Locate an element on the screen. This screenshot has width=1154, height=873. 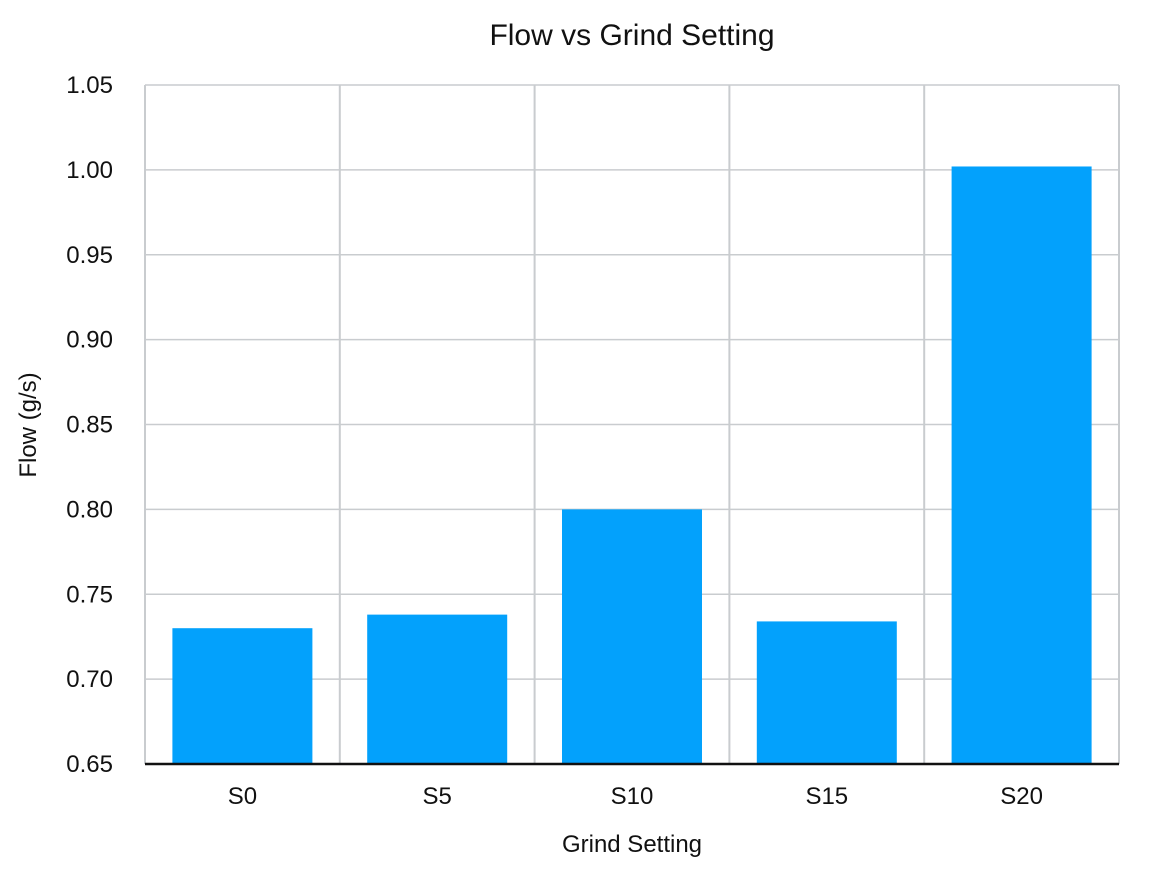
x-axis-title: Grind Setting is located at coordinates (632, 844).